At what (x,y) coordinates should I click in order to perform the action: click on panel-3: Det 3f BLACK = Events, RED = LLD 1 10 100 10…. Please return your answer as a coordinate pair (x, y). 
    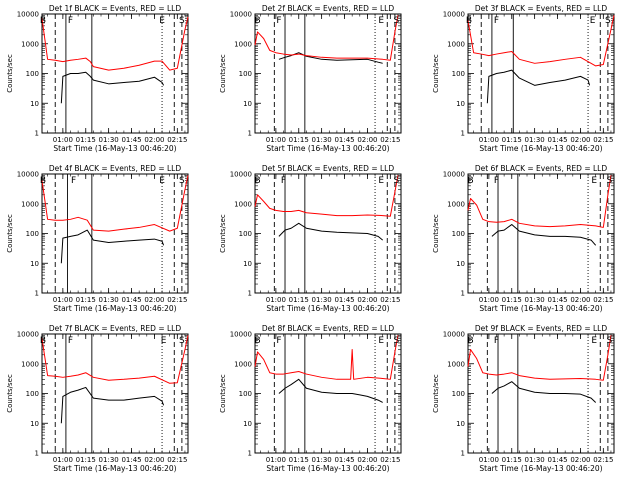
    Looking at the image, I should click on (523, 78).